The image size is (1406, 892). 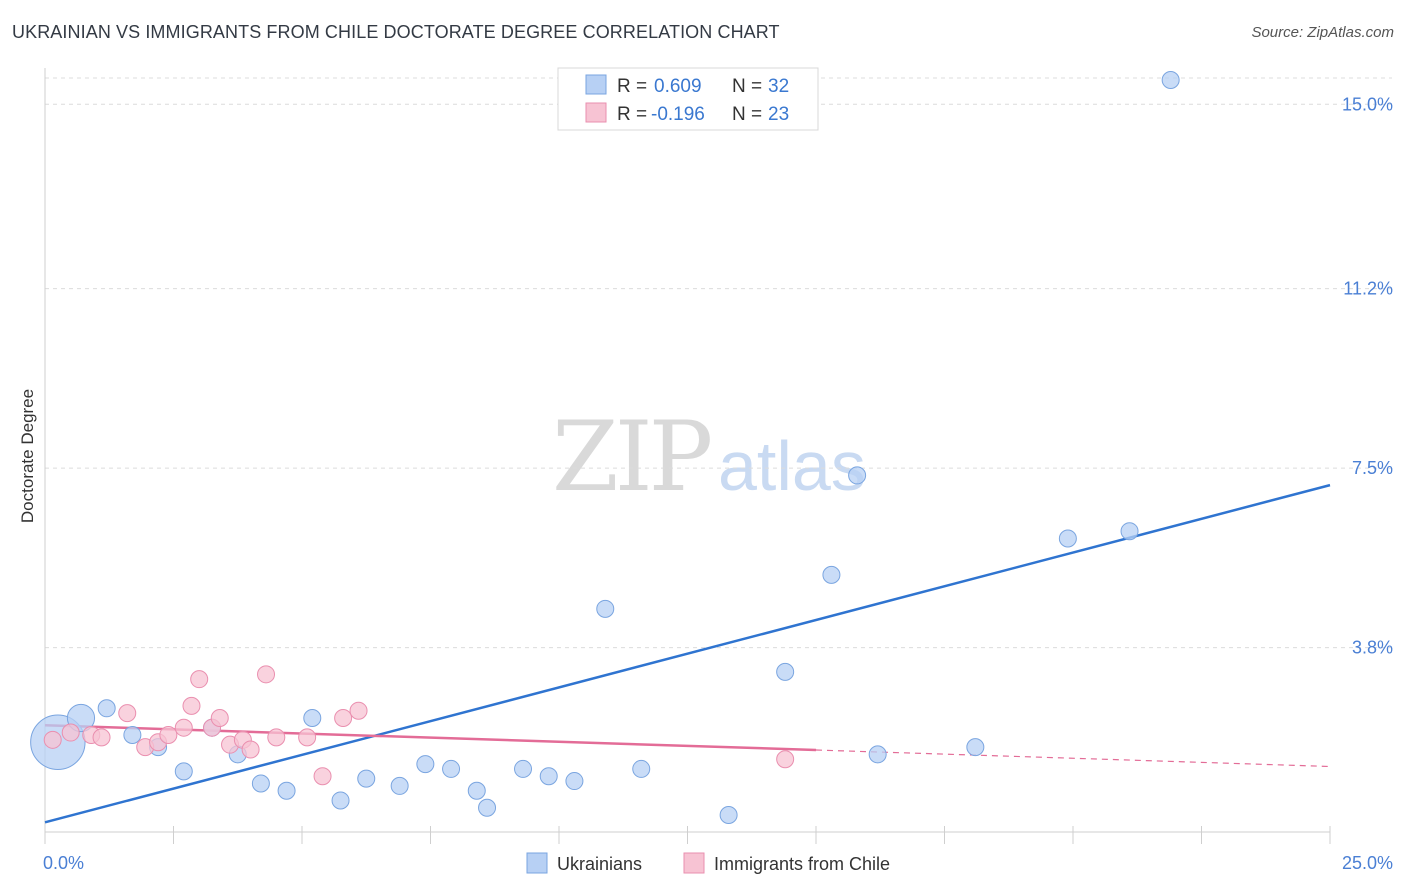 I want to click on y-axis-label: Doctorate Degree, so click(x=27, y=456).